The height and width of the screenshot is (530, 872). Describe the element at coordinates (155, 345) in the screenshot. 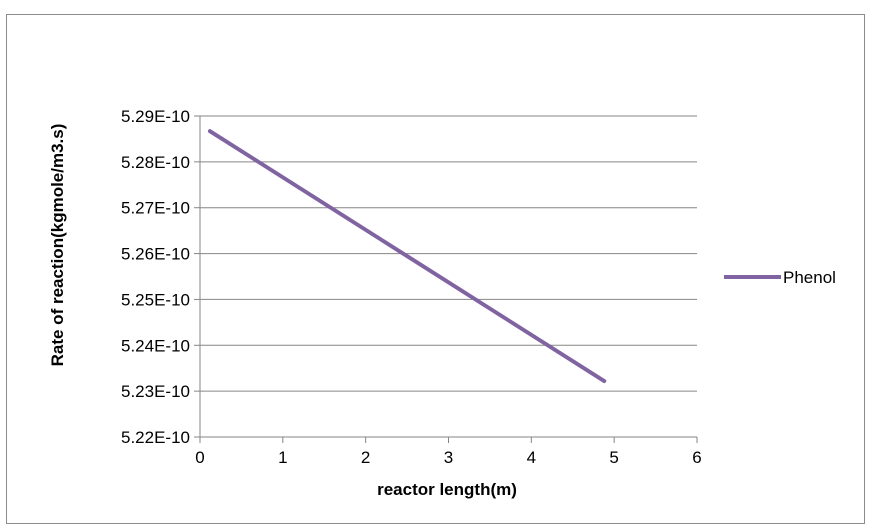

I see `y-tick-label-2: 5.24E-10` at that location.